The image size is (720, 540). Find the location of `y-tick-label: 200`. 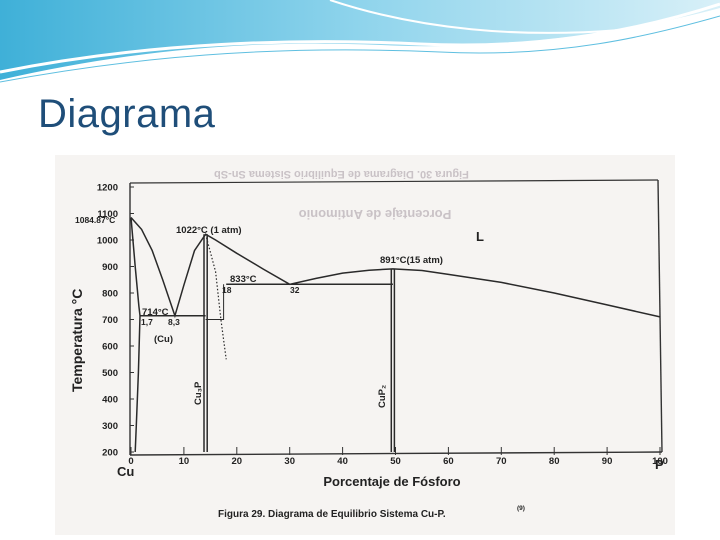

y-tick-label: 200 is located at coordinates (110, 453).